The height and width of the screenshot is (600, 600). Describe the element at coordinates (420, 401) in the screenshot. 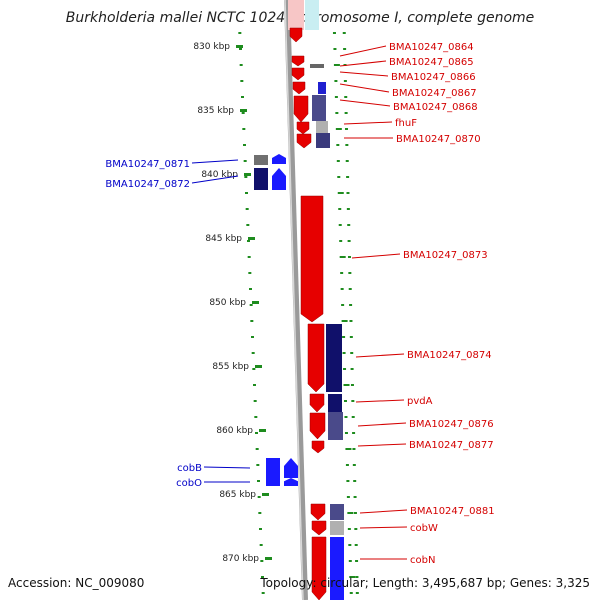

I see `gene-label-right: pvdA` at that location.